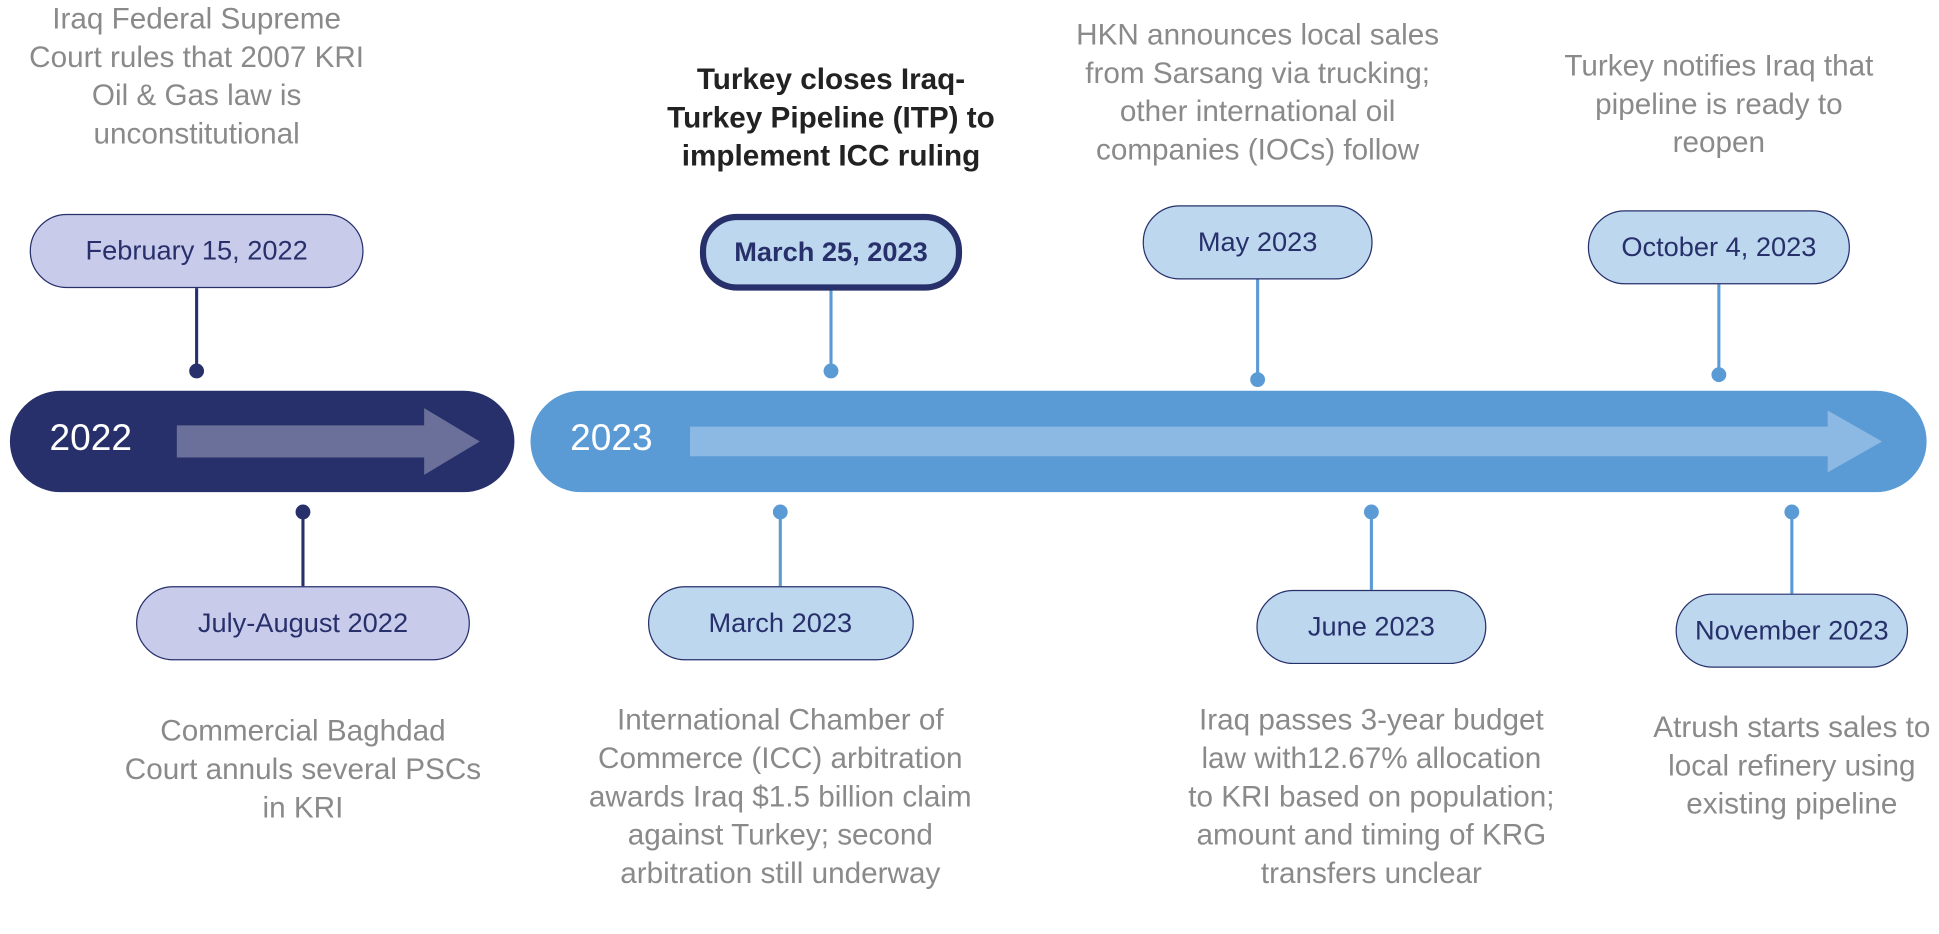  I want to click on year-label: 2023, so click(611, 438).